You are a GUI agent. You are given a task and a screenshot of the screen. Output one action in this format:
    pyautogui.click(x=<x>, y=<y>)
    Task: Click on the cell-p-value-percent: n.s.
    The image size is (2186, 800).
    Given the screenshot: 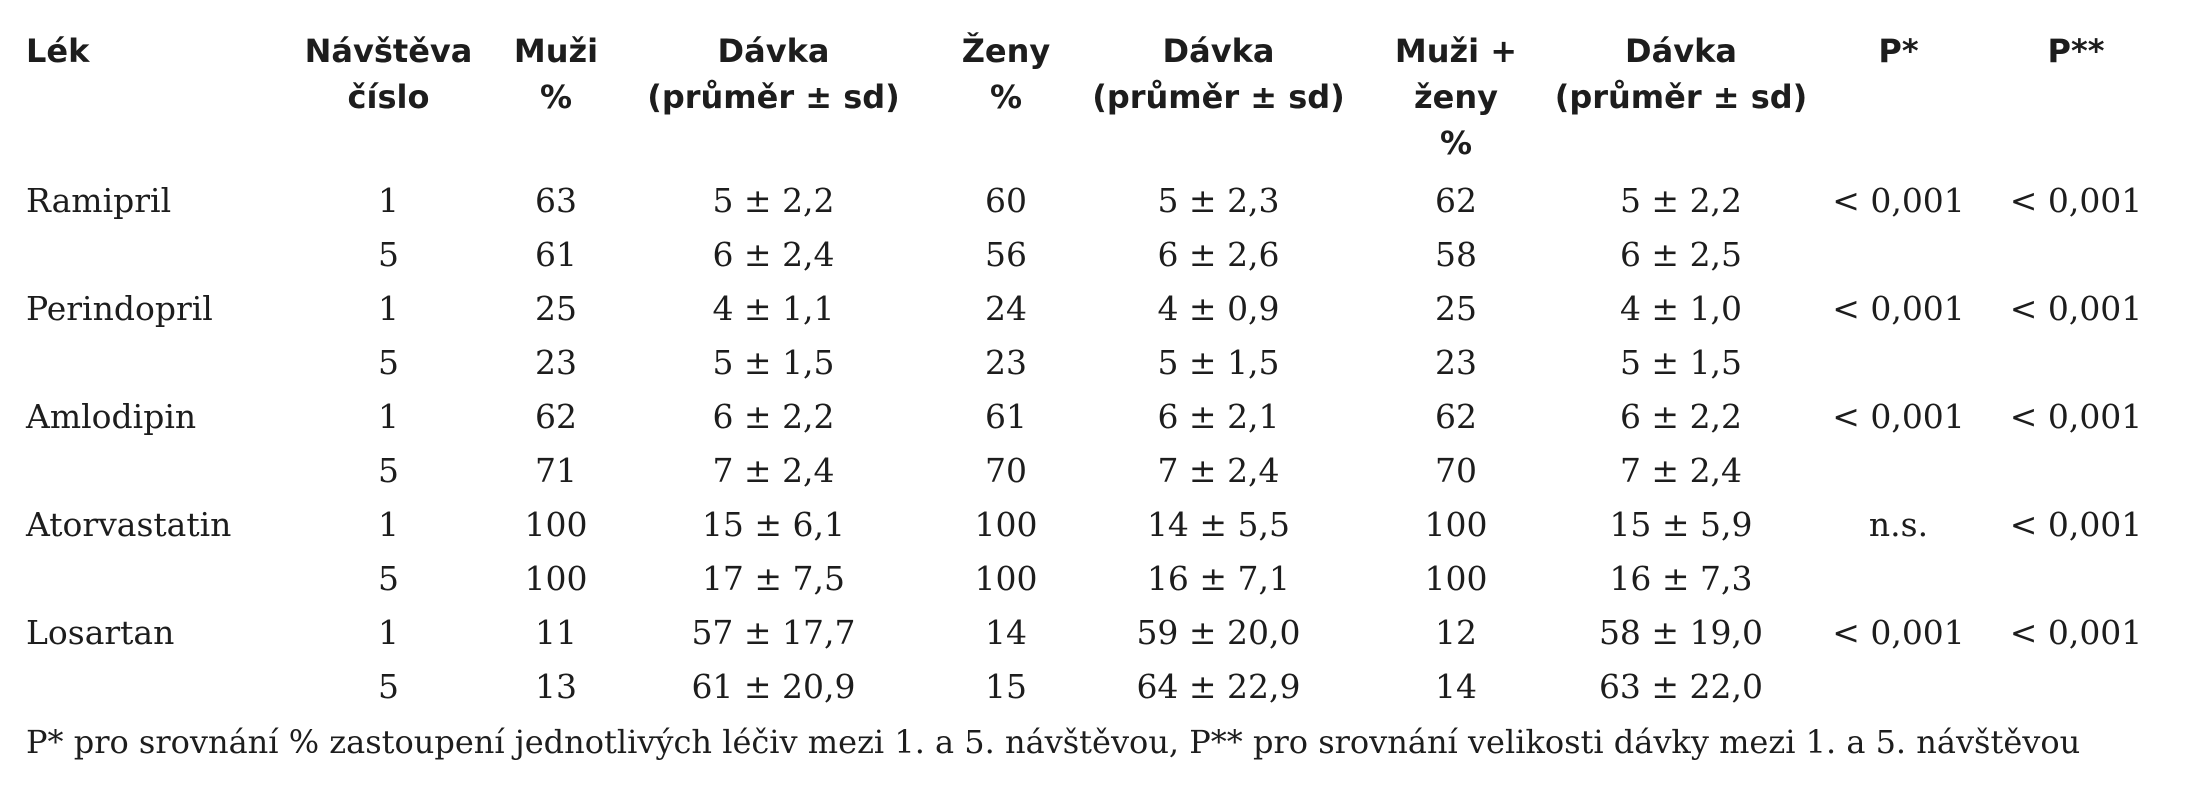 What is the action you would take?
    pyautogui.click(x=1898, y=524)
    